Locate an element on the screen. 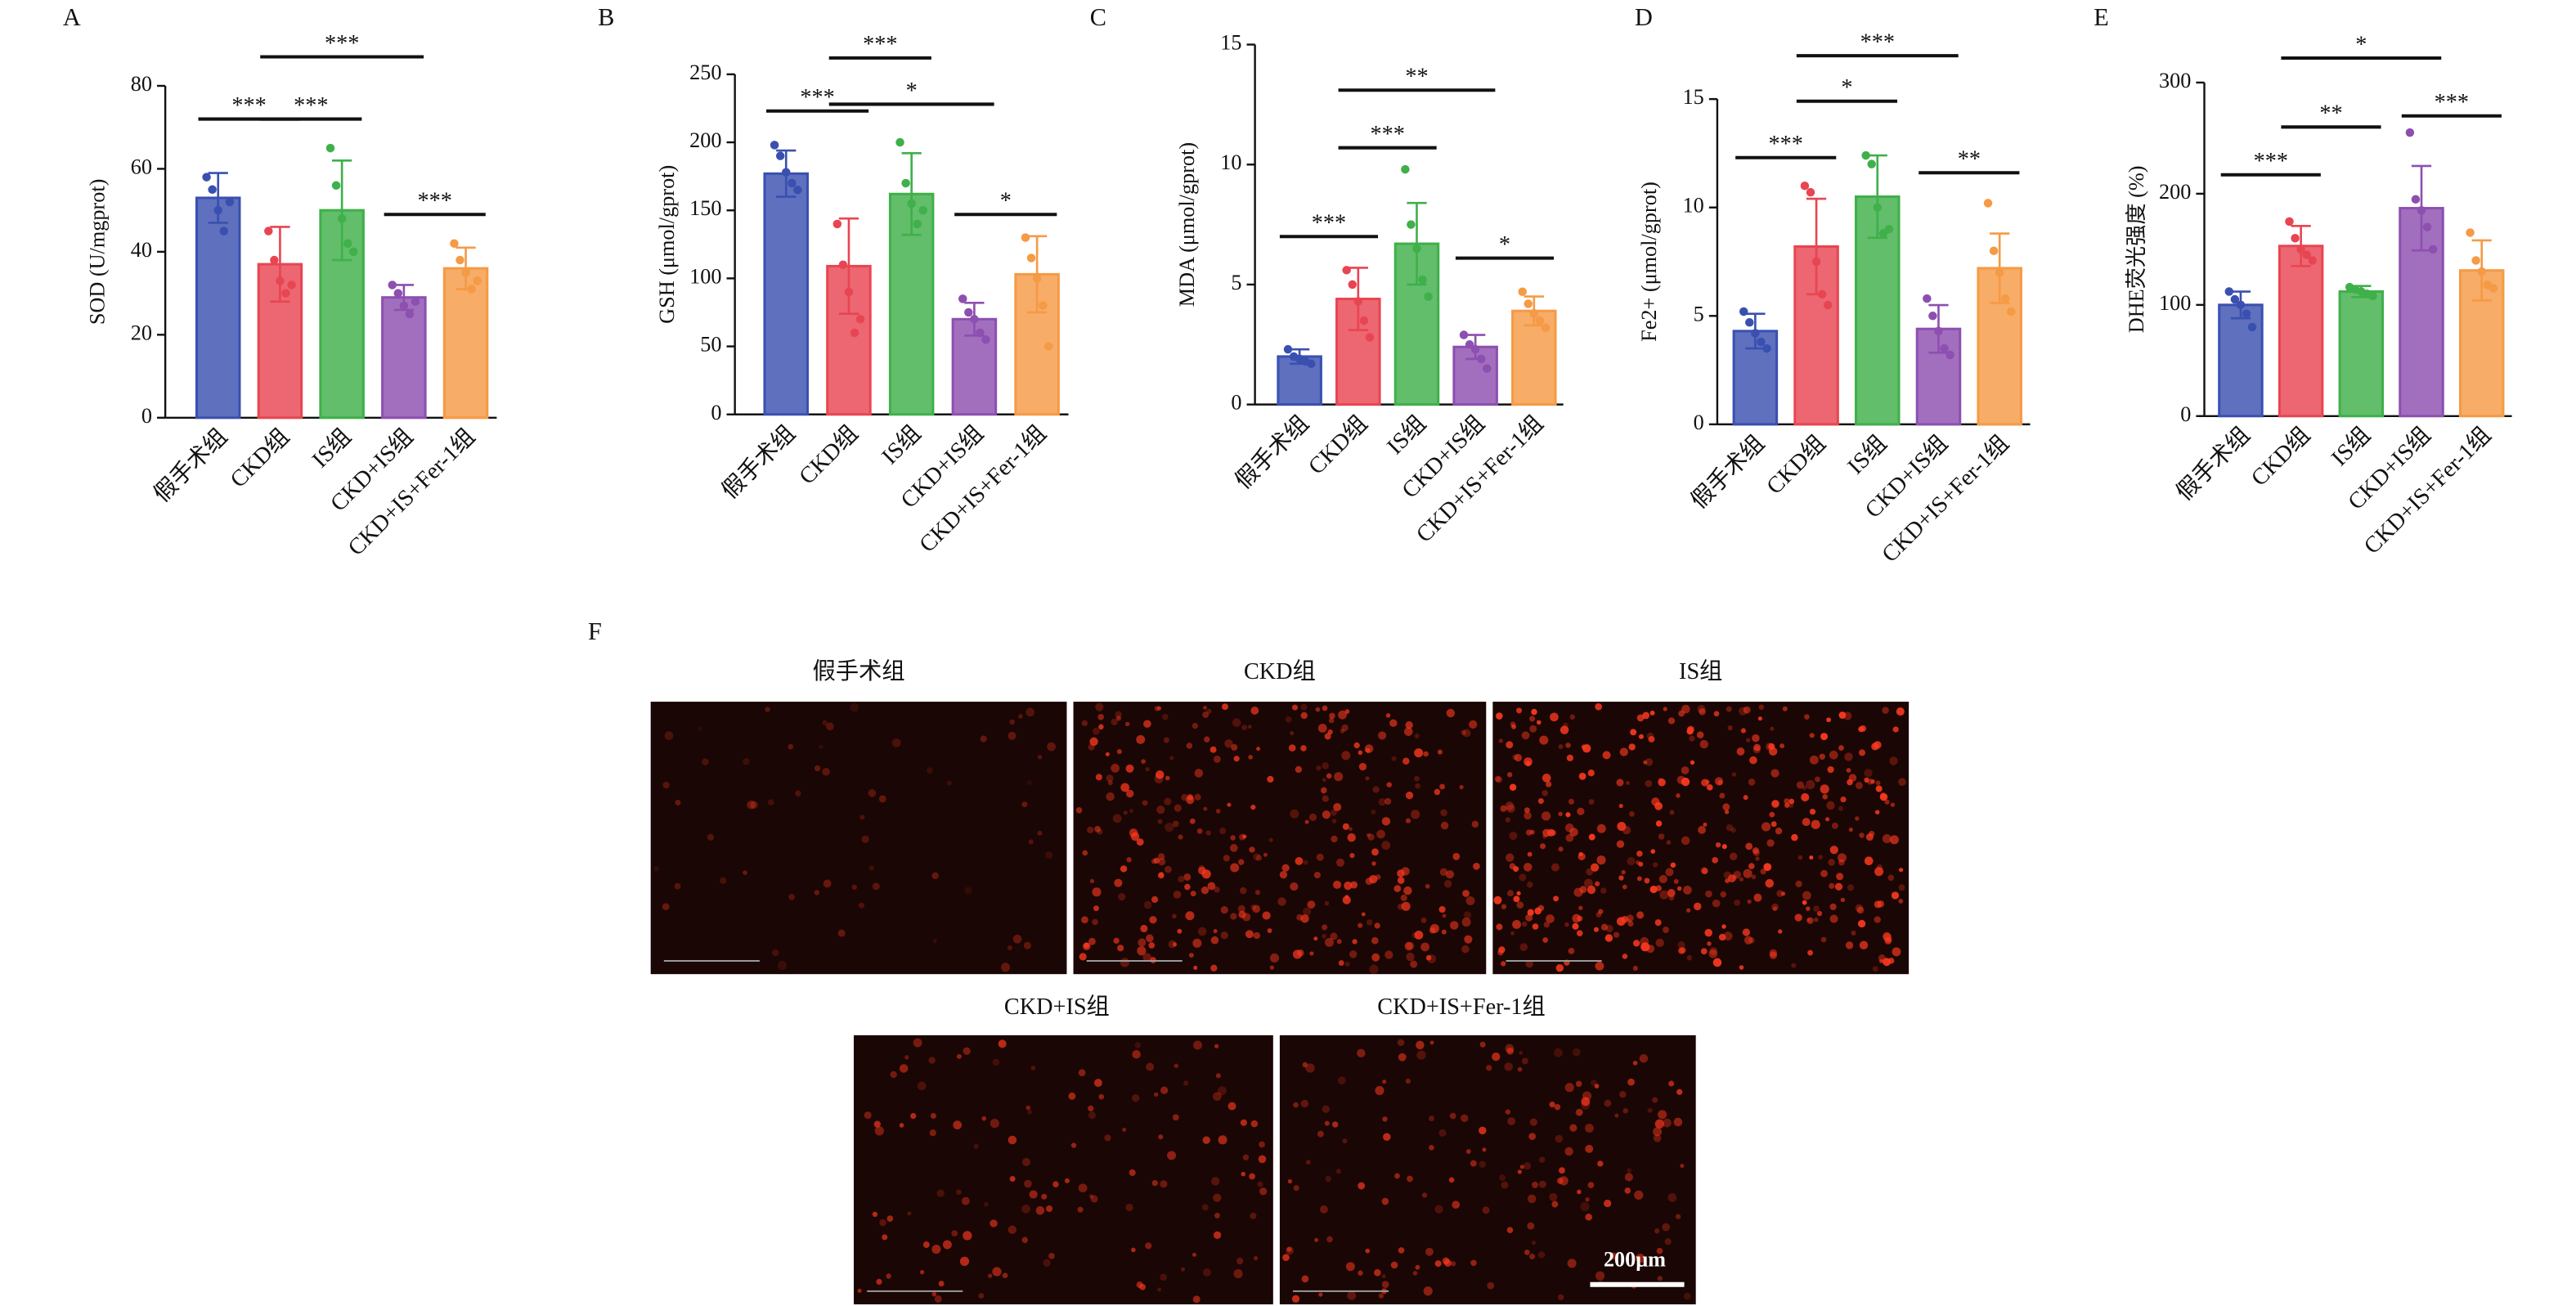  panel-label: F is located at coordinates (595, 631).